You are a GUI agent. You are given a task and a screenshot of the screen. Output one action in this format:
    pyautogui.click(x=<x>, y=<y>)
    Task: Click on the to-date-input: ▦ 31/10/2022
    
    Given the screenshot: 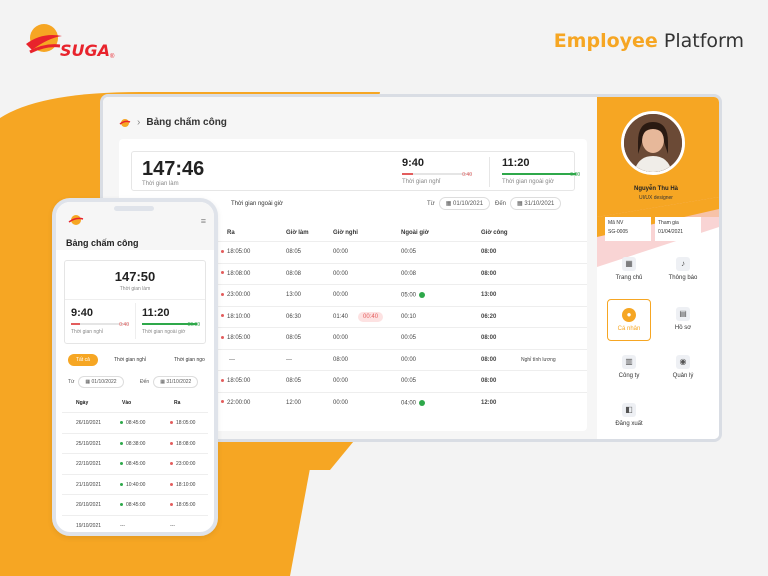 What is the action you would take?
    pyautogui.click(x=176, y=382)
    